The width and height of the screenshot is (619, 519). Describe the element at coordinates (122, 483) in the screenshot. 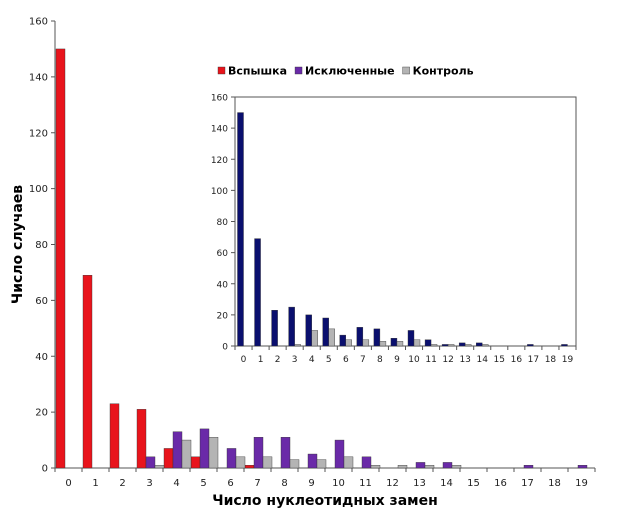

I see `x-tick-label: 2` at that location.